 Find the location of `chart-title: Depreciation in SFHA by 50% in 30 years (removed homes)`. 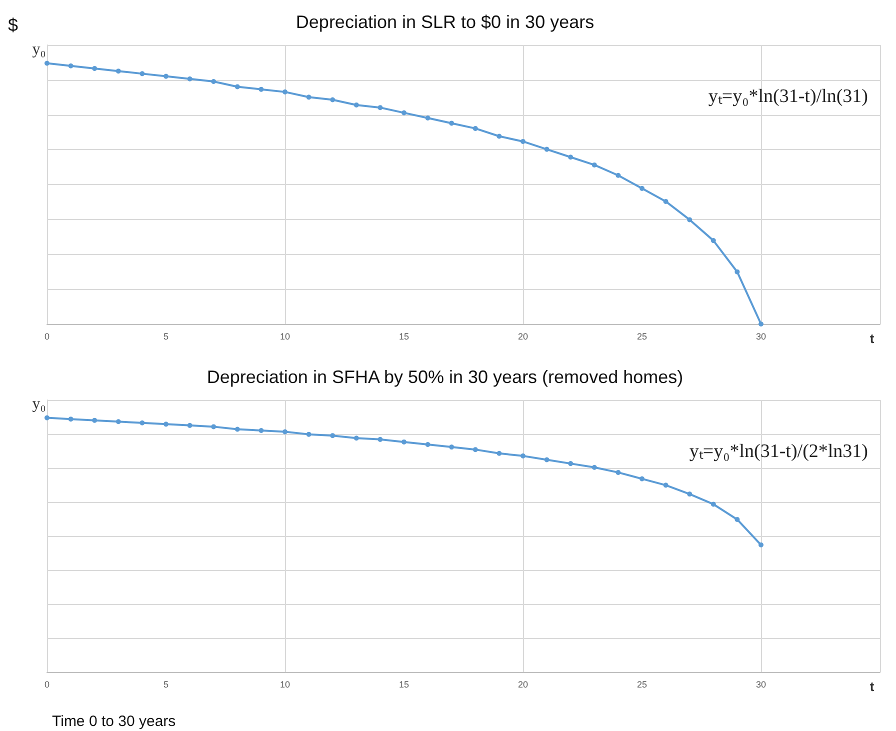

chart-title: Depreciation in SFHA by 50% in 30 years (removed homes) is located at coordinates (445, 377).